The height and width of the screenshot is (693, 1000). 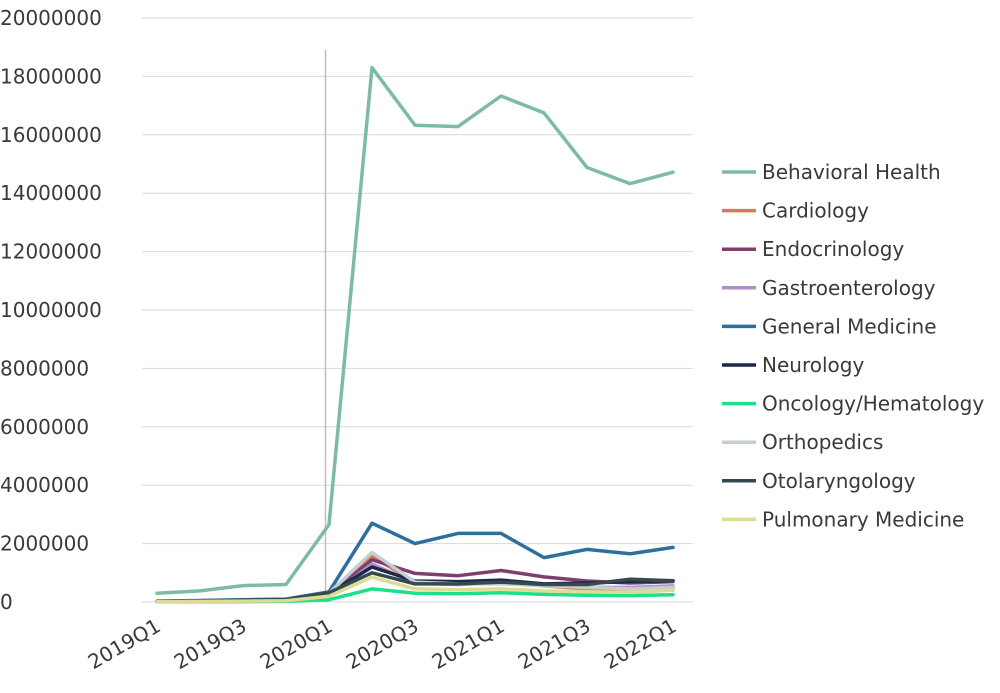 What do you see at coordinates (640, 644) in the screenshot?
I see `x-tick-label: 2022Q1` at bounding box center [640, 644].